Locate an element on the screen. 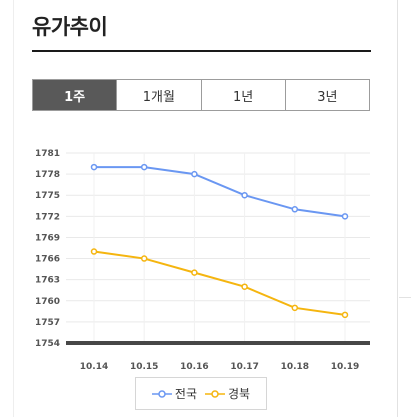 The width and height of the screenshot is (411, 417). panel-title: 유가추이 is located at coordinates (70, 27).